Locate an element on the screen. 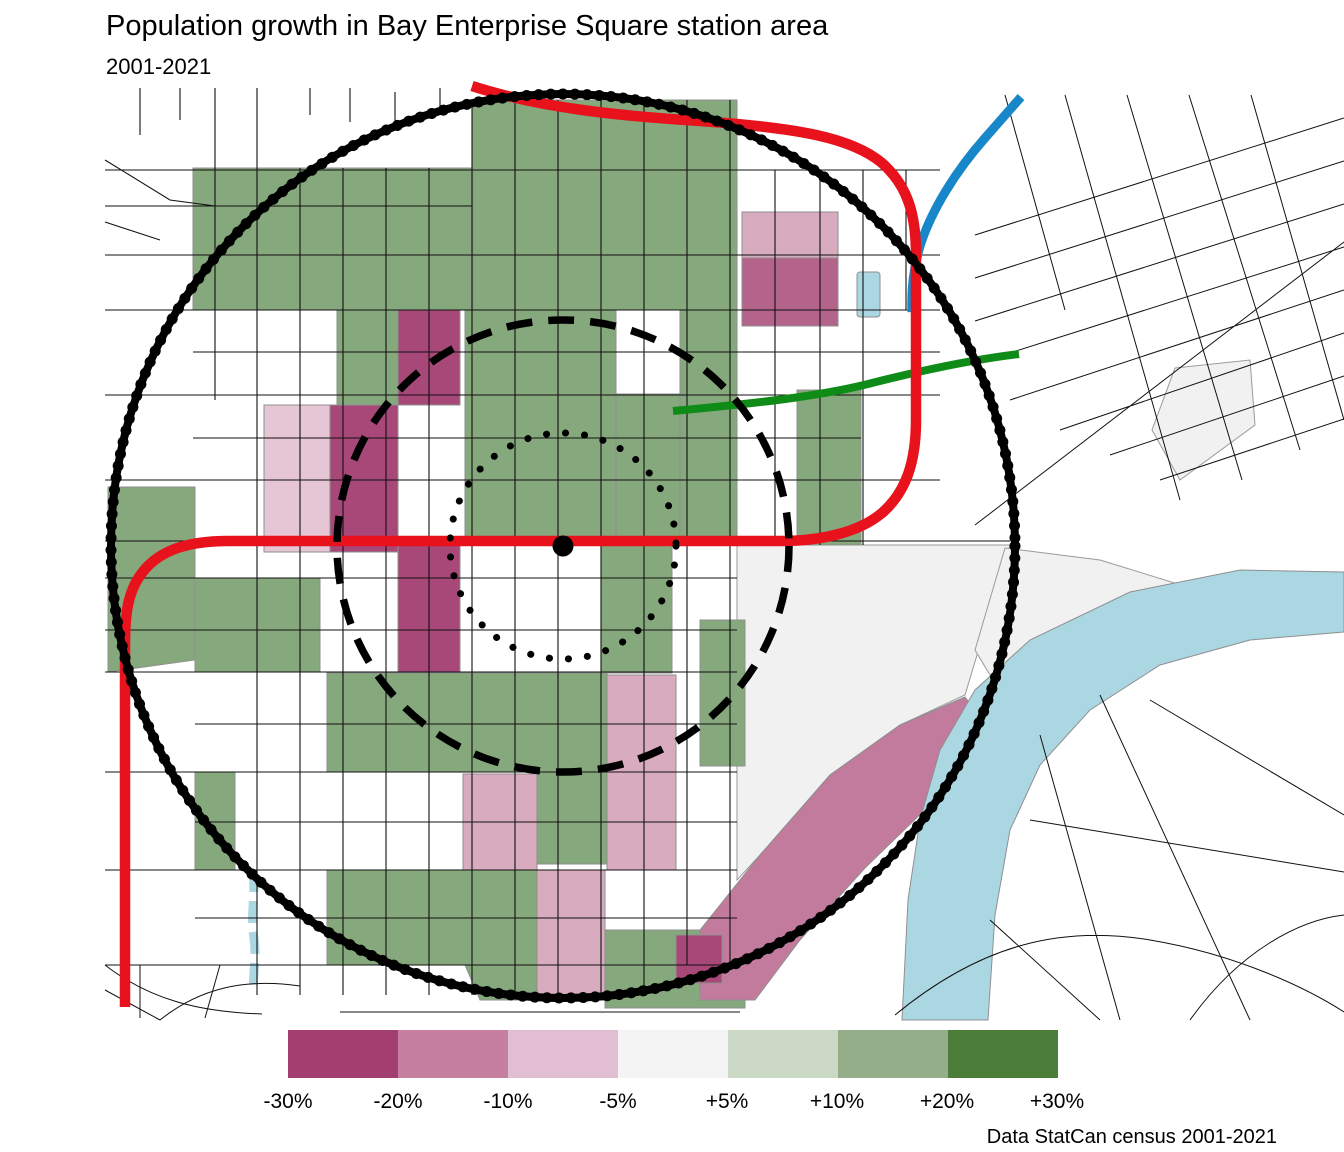  legend-color-bar is located at coordinates (673, 1054).